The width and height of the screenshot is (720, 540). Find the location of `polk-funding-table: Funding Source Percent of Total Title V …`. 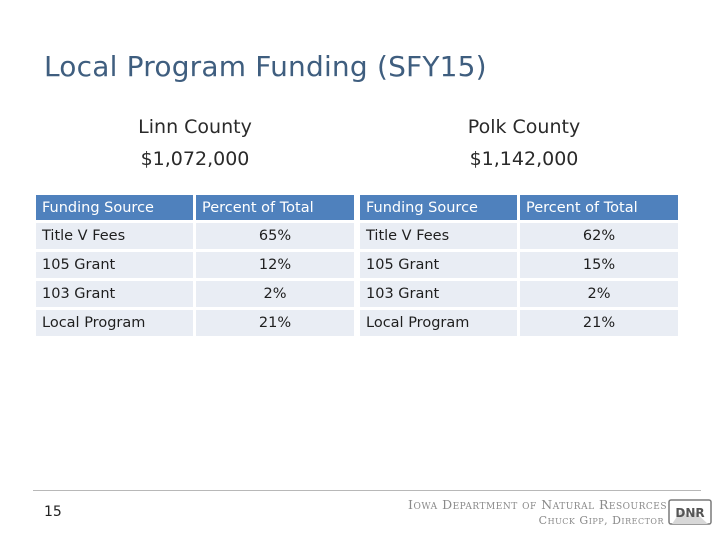

polk-funding-table: Funding Source Percent of Total Title V … is located at coordinates (519, 265).